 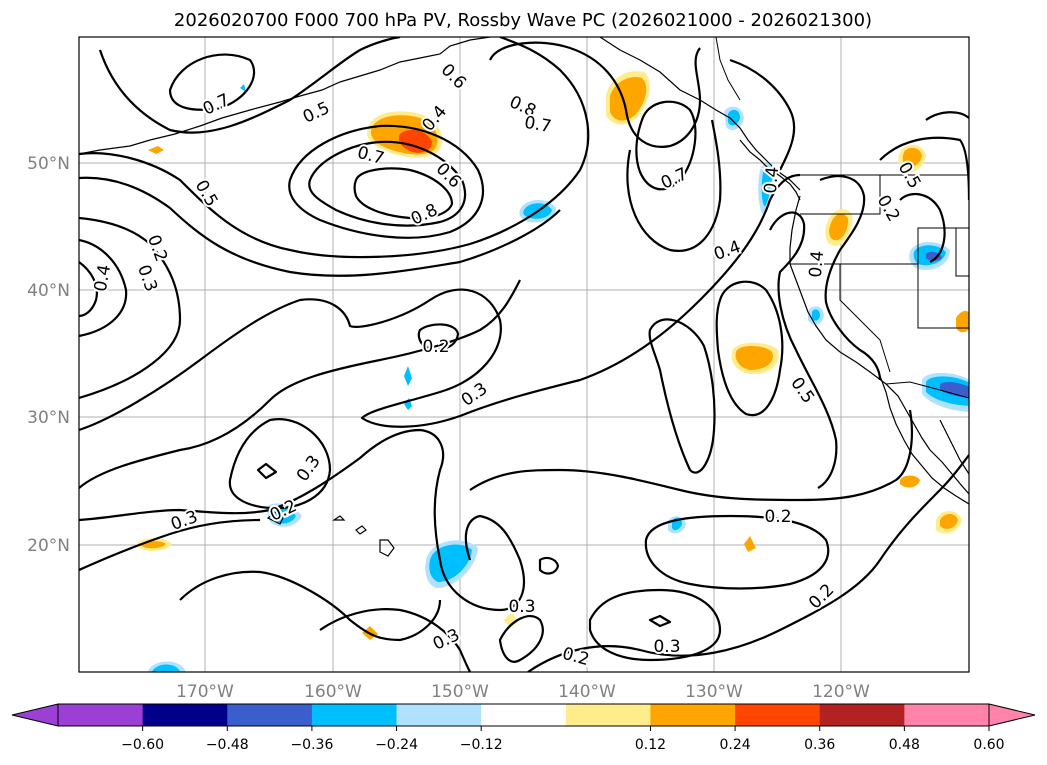 What do you see at coordinates (954, 447) in the screenshot?
I see `mexico-coastline` at bounding box center [954, 447].